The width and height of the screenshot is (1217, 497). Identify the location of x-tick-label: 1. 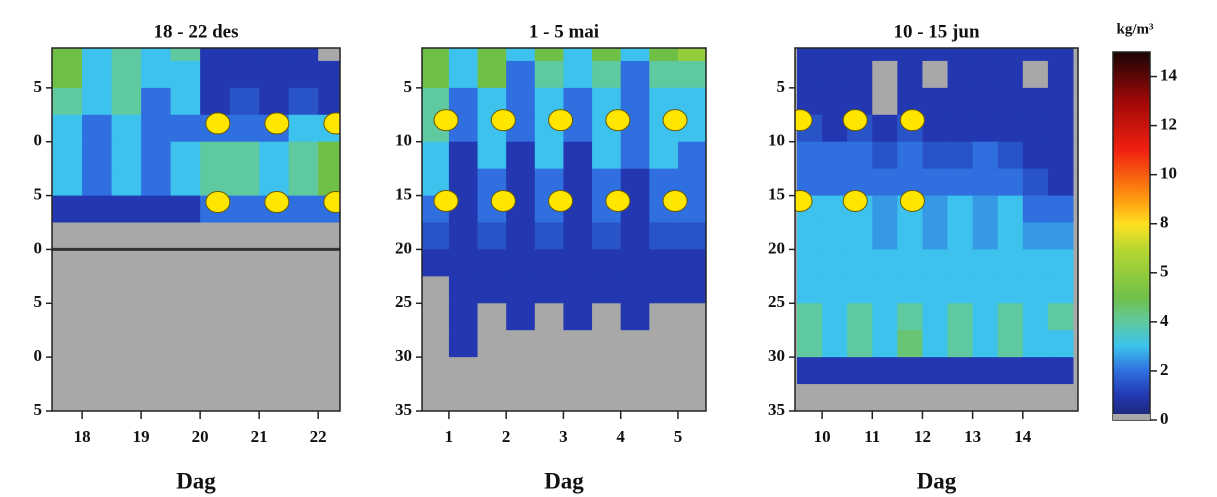
(449, 436).